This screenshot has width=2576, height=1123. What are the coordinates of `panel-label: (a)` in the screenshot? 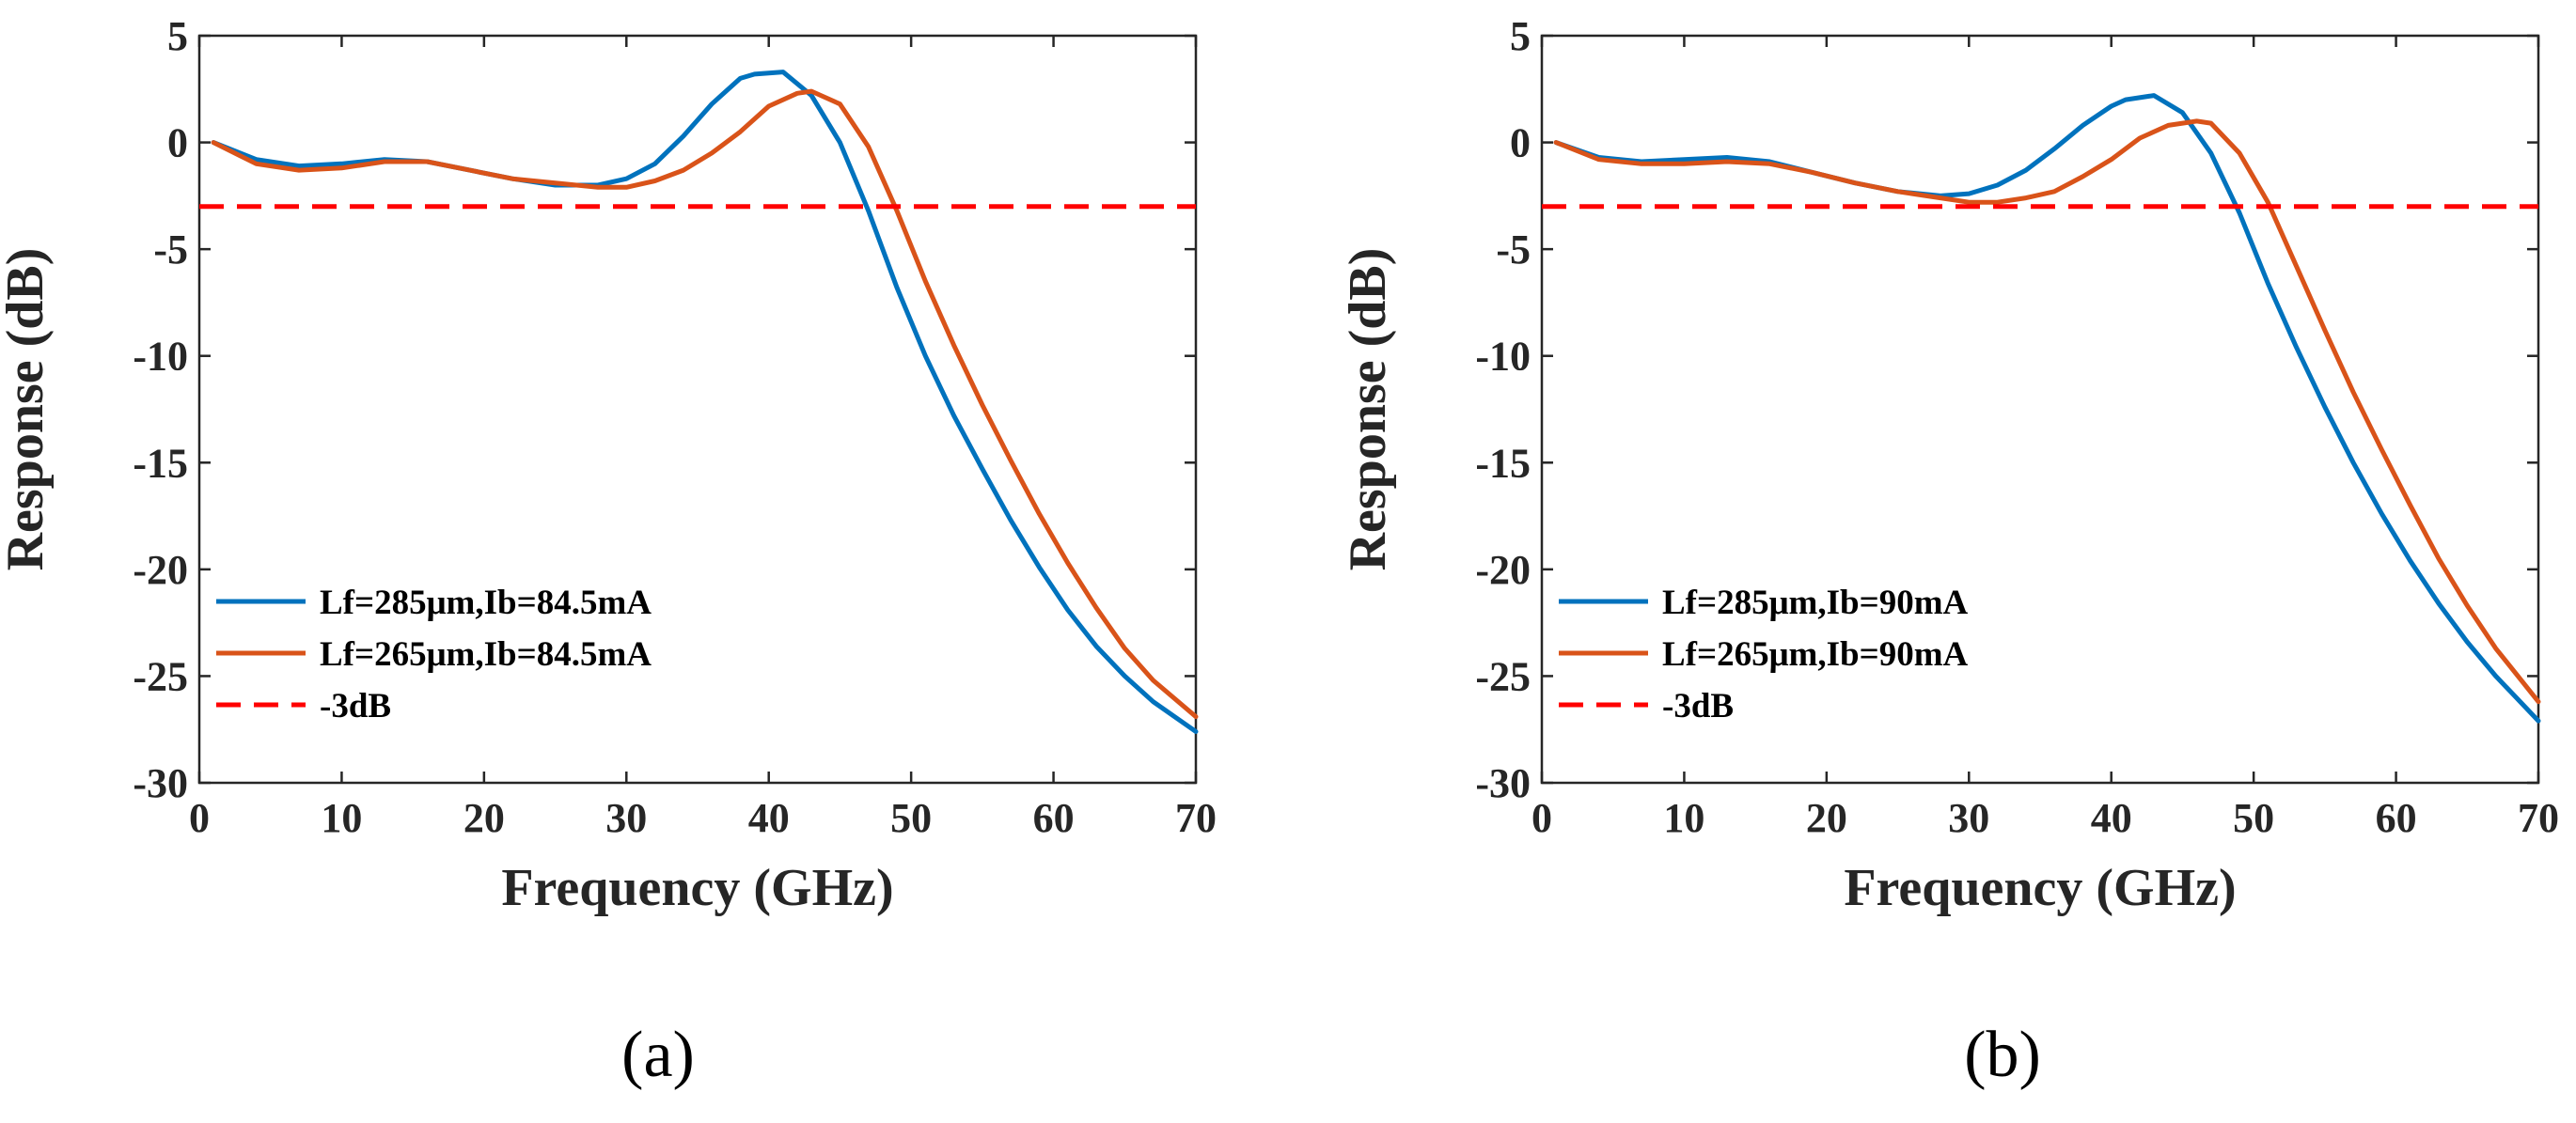 It's located at (658, 1055).